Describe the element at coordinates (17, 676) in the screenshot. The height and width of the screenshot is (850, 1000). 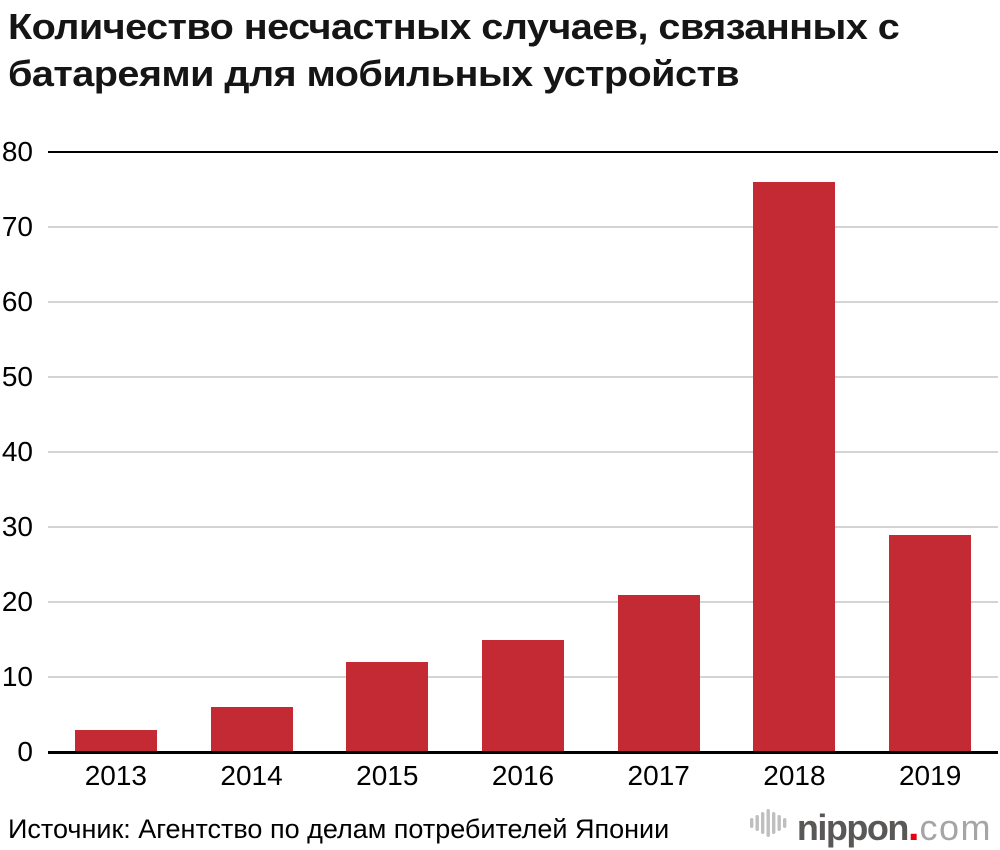
I see `y-axis-label: 10` at that location.